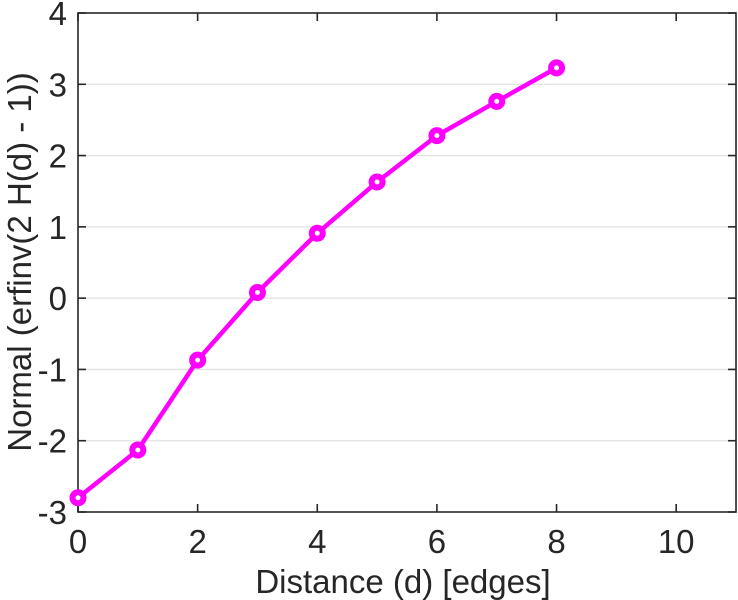  What do you see at coordinates (317, 541) in the screenshot?
I see `x-tick-label: 4` at bounding box center [317, 541].